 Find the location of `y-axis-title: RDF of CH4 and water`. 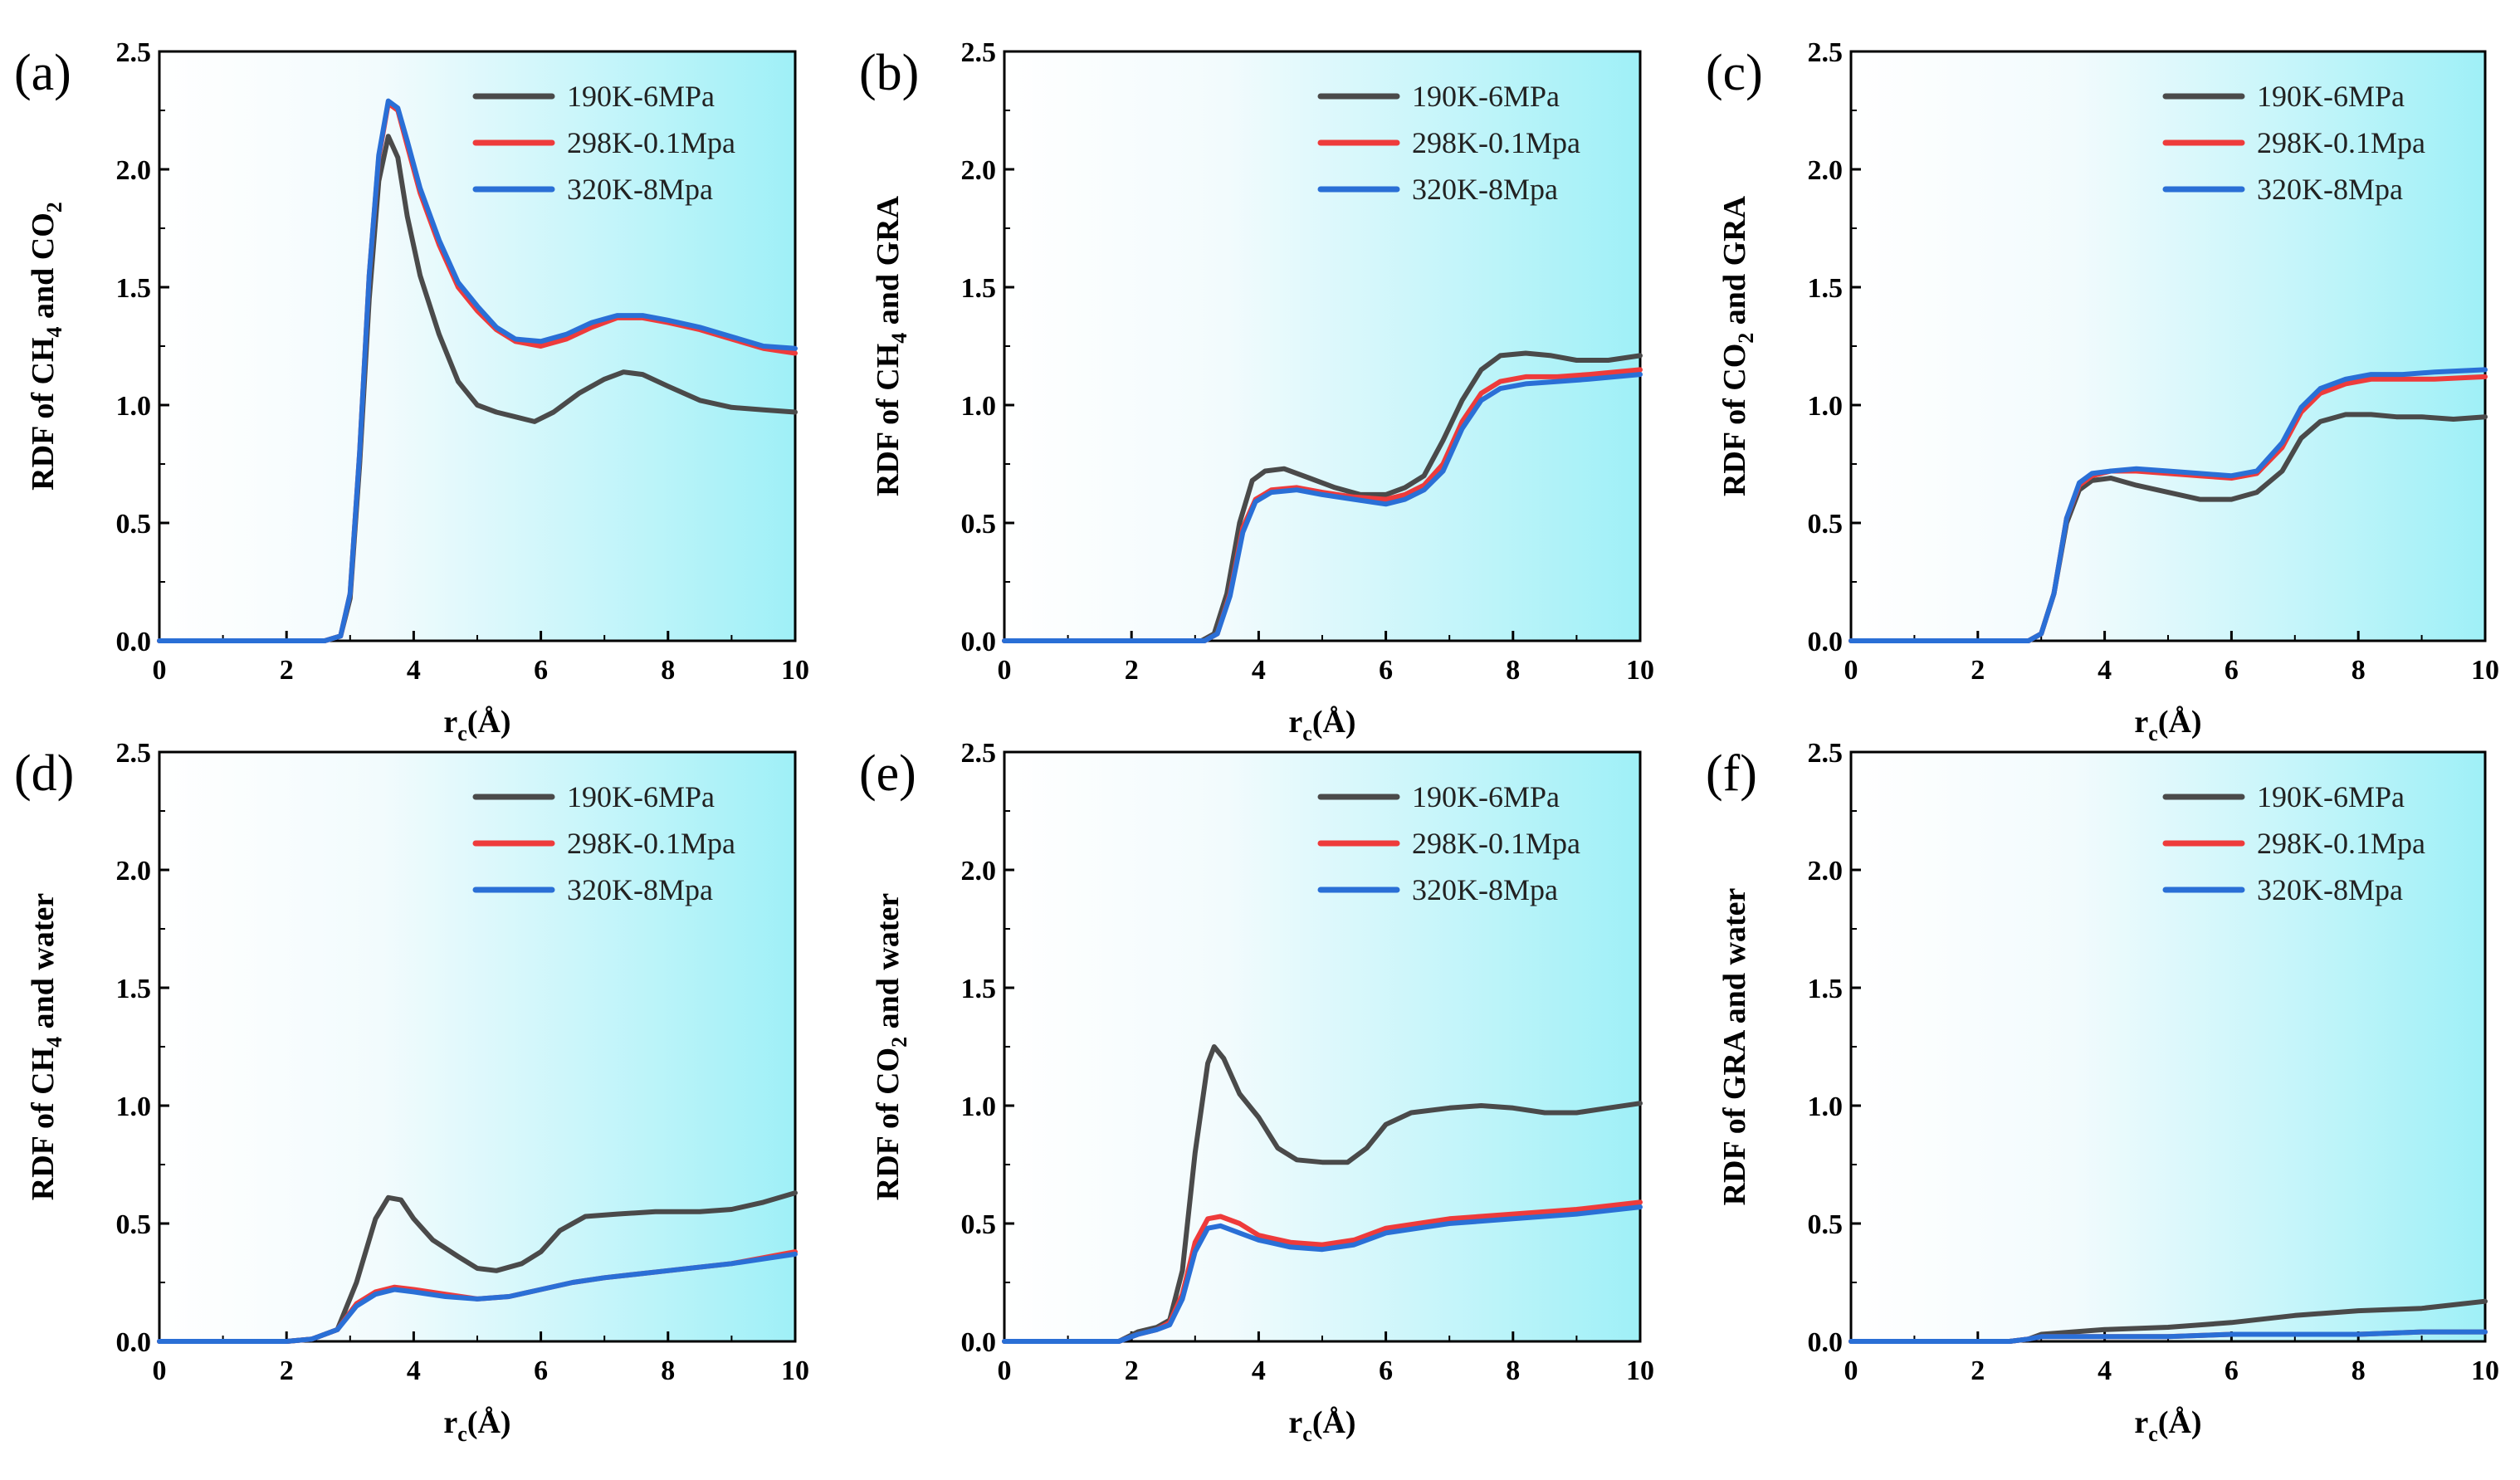

y-axis-title: RDF of CH4 and water is located at coordinates (46, 1047).